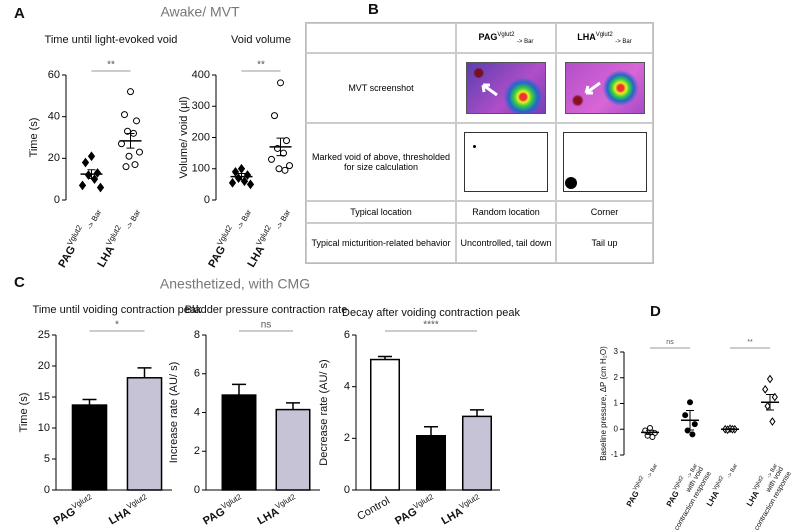 The width and height of the screenshot is (800, 530). I want to click on panel-label: C, so click(19, 282).